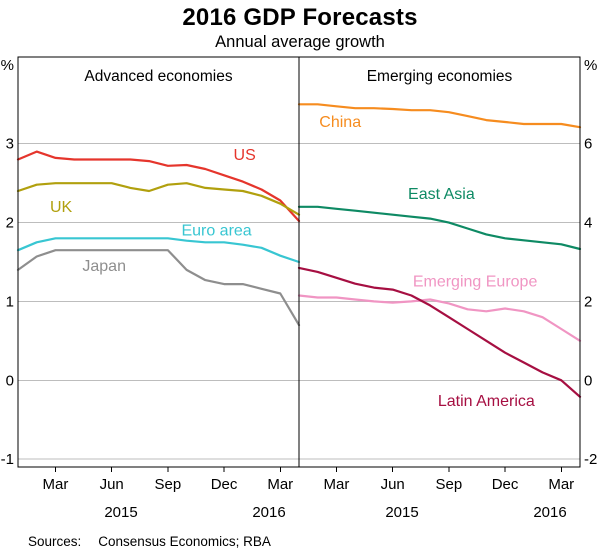 The image size is (600, 557). I want to click on series-line-japan, so click(158, 288).